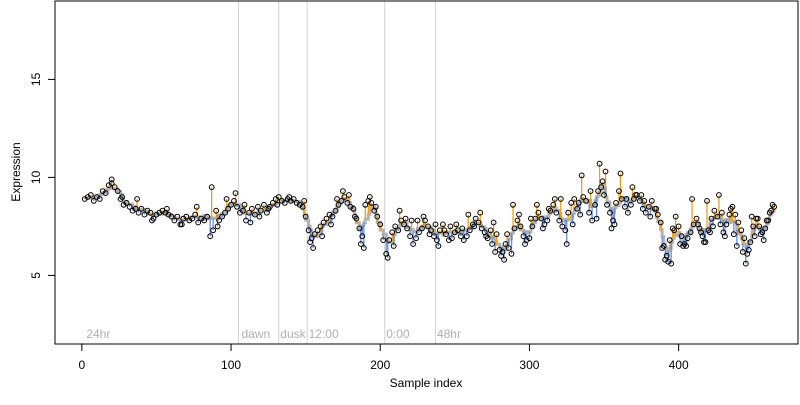 The height and width of the screenshot is (405, 800). Describe the element at coordinates (82, 365) in the screenshot. I see `x-tick-label: 0` at that location.